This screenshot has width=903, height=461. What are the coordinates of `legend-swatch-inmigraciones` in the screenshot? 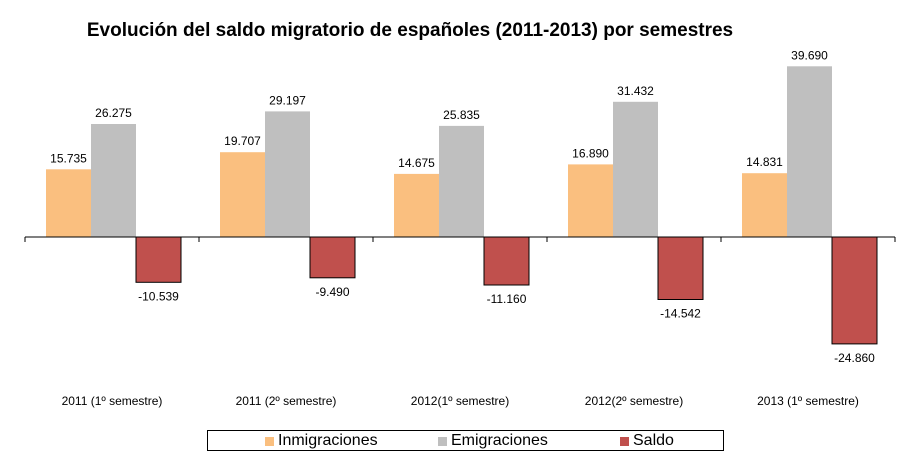 It's located at (269, 441).